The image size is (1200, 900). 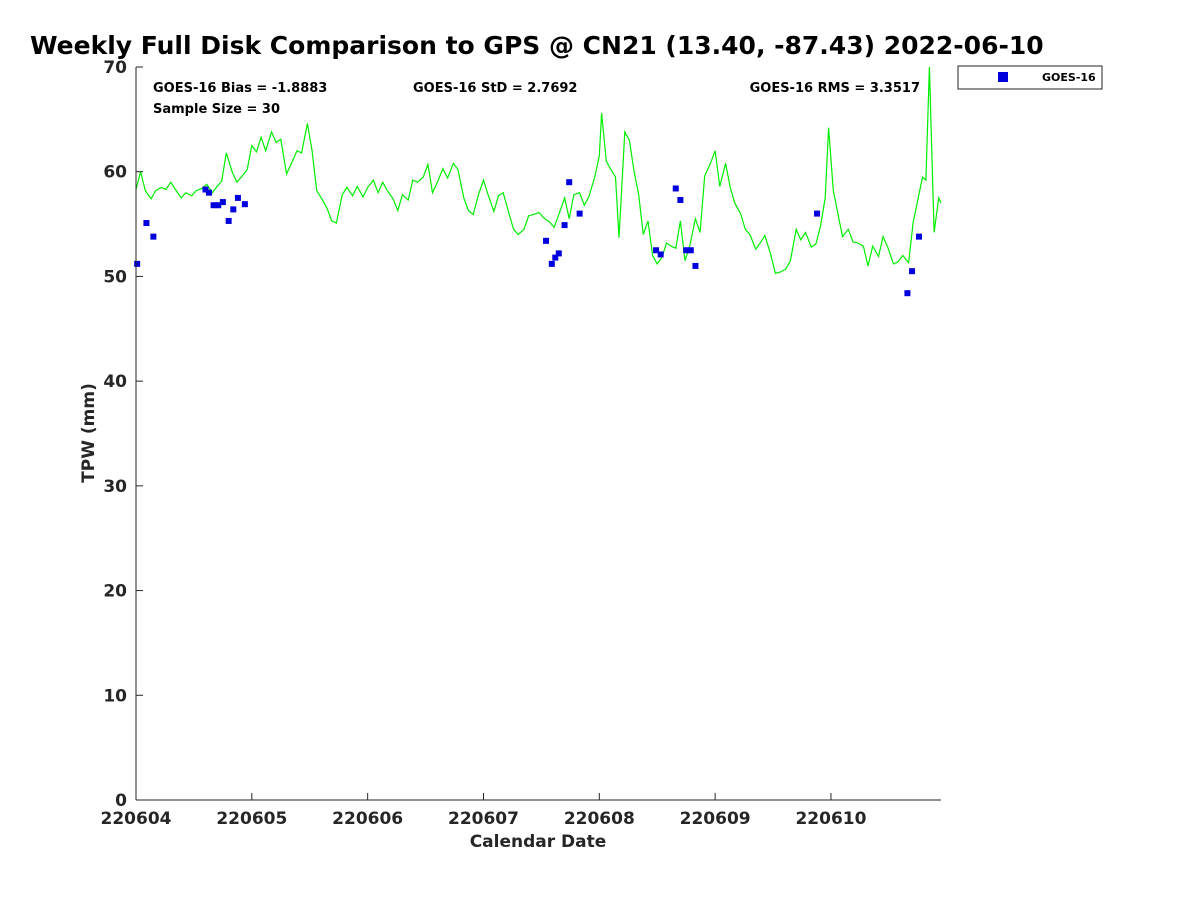 What do you see at coordinates (123, 434) in the screenshot?
I see `y-ticks: 0 10 20 30 40 50 60 70` at bounding box center [123, 434].